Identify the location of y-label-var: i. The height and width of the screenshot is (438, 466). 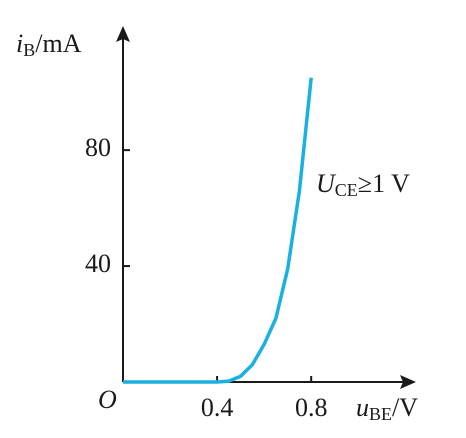
(19, 43).